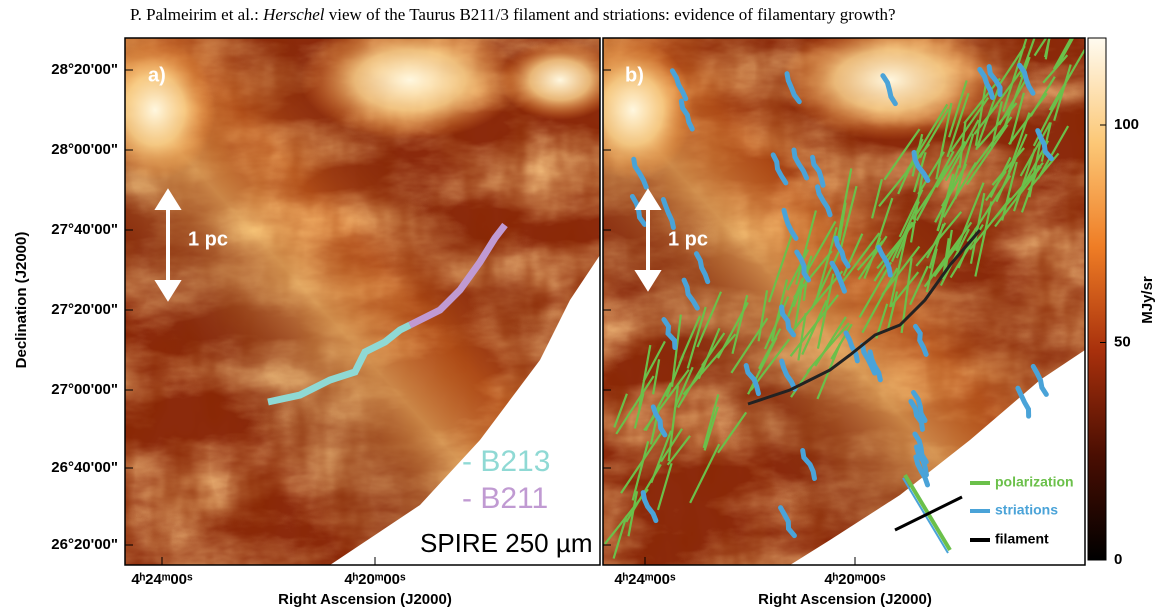 The width and height of the screenshot is (1170, 610). What do you see at coordinates (1022, 539) in the screenshot?
I see `legend-filament: filament` at bounding box center [1022, 539].